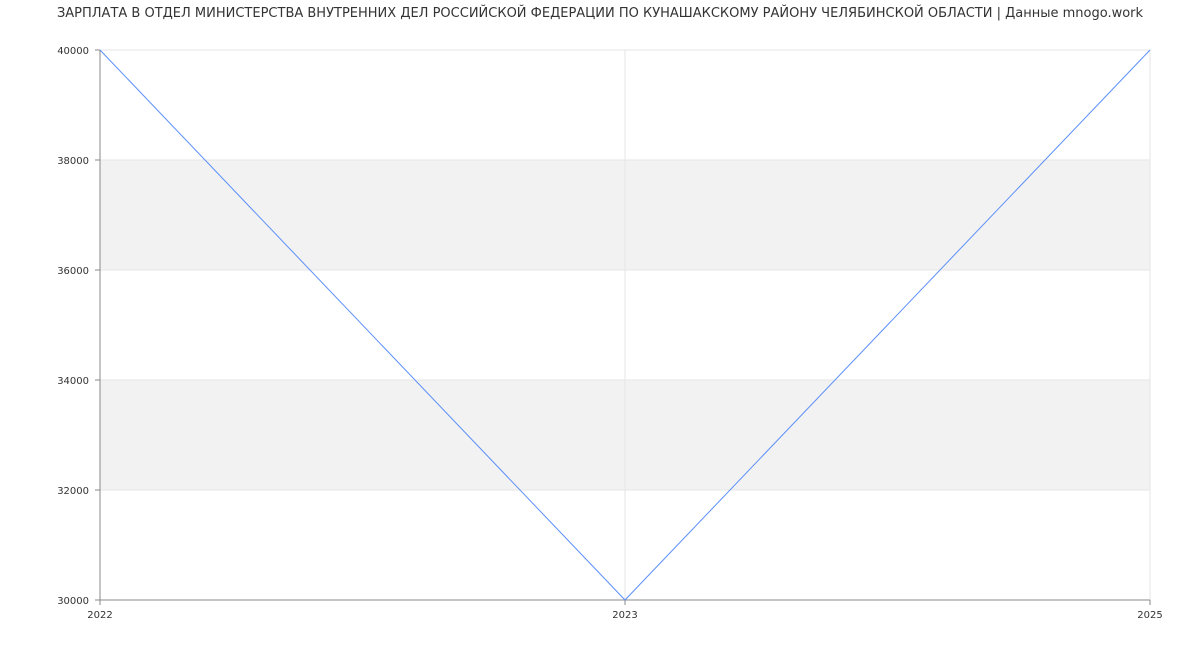 The image size is (1200, 650). What do you see at coordinates (624, 615) in the screenshot?
I see `x-tick-label: 2023` at bounding box center [624, 615].